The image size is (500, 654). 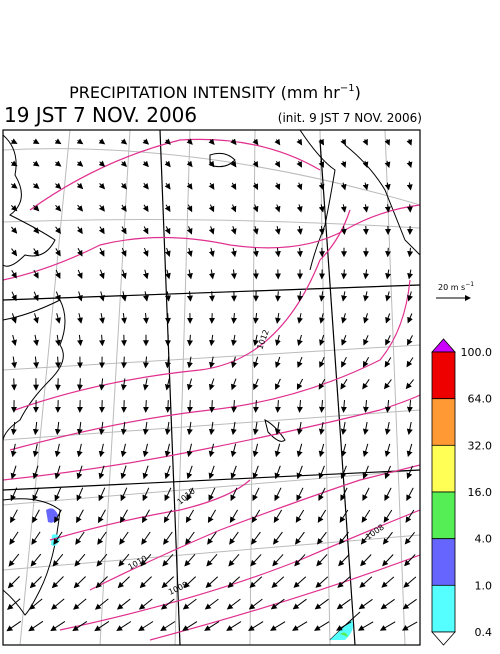 I want to click on colorbar-labels: 100.064.032.016.04.01.00.4, so click(x=477, y=492).